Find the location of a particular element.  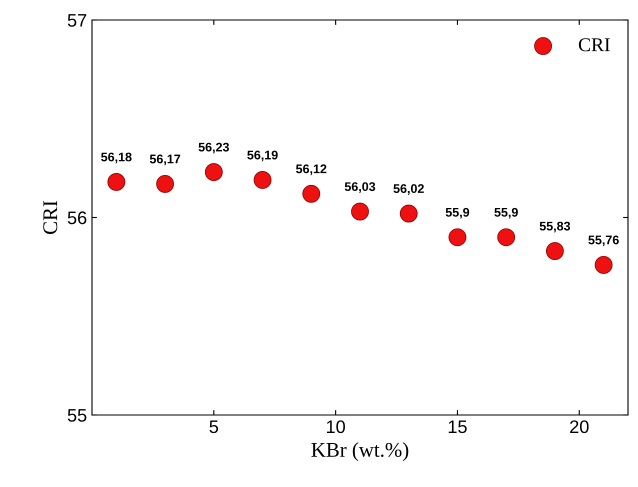

y-tick-label: 57 is located at coordinates (77, 20).